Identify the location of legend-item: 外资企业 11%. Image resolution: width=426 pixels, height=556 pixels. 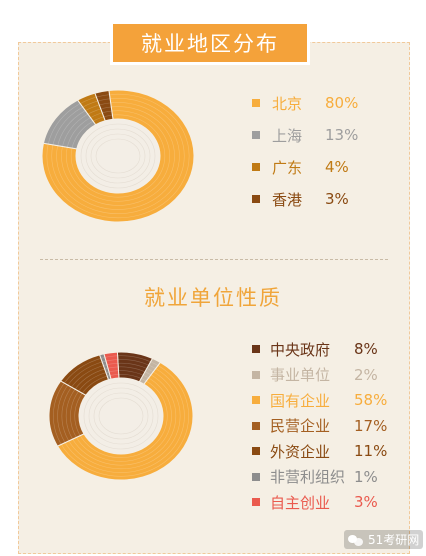
(327, 451).